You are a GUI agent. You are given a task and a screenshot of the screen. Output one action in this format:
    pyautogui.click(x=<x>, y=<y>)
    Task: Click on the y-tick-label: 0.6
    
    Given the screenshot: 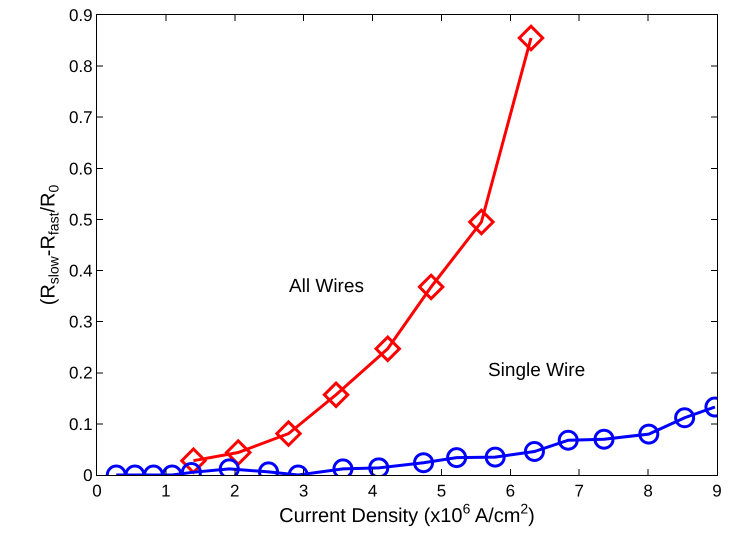 What is the action you would take?
    pyautogui.click(x=80, y=168)
    